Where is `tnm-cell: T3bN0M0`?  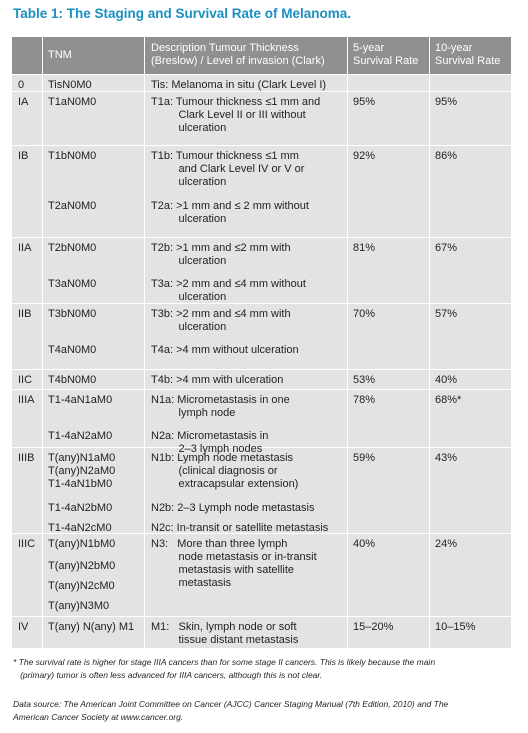
tnm-cell: T3bN0M0 is located at coordinates (72, 314).